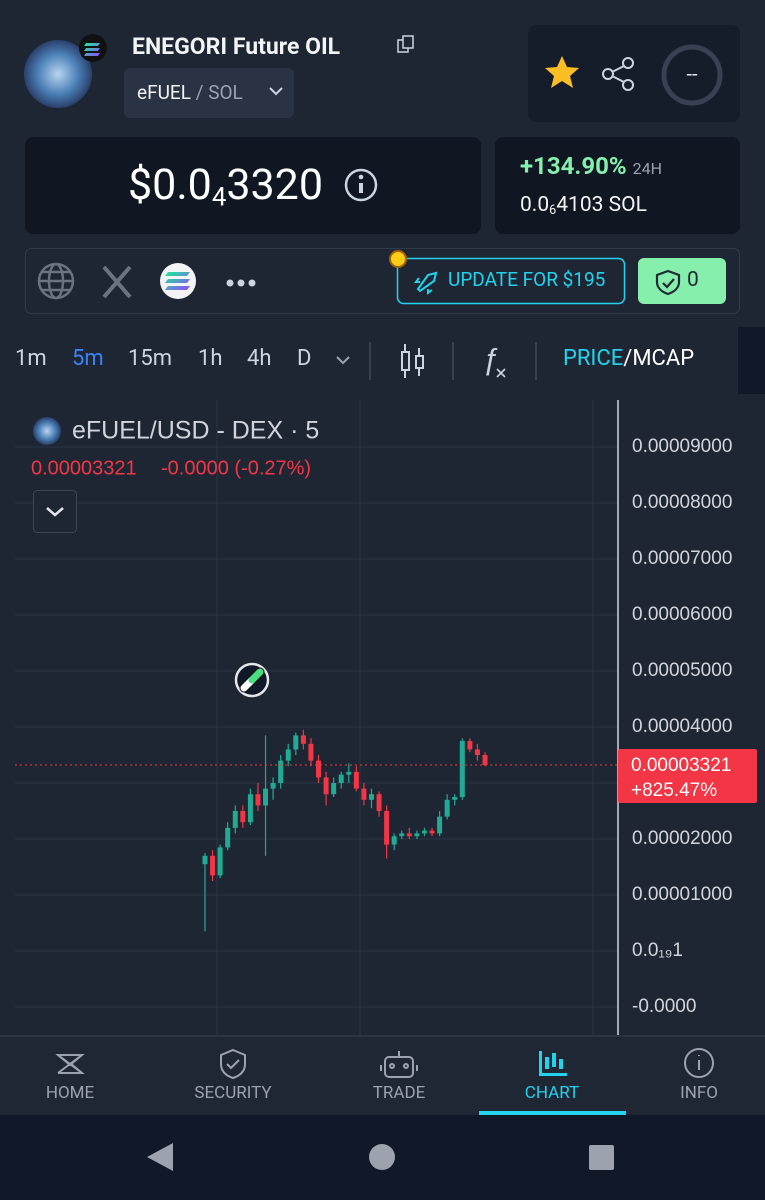 The height and width of the screenshot is (1200, 765). I want to click on recents-button, so click(601, 1157).